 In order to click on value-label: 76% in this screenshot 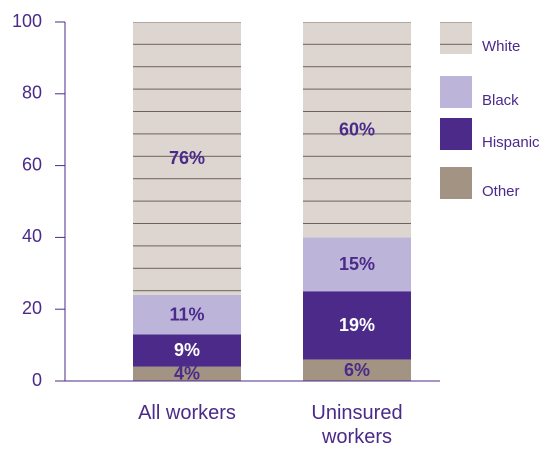, I will do `click(187, 158)`.